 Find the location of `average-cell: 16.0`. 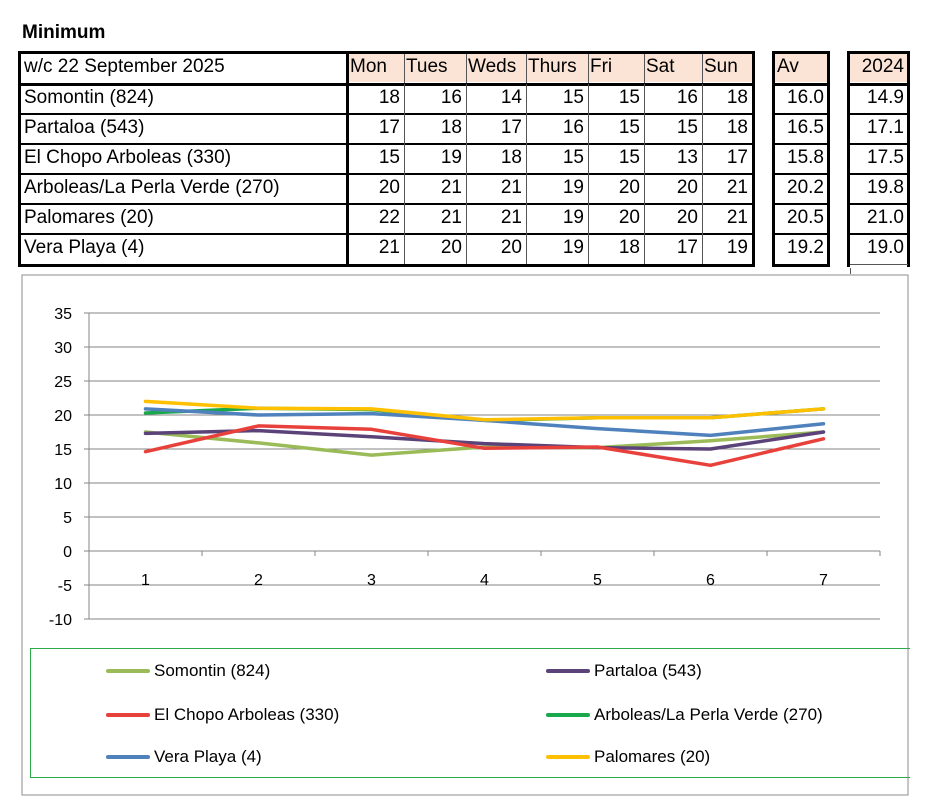

average-cell: 16.0 is located at coordinates (805, 97).